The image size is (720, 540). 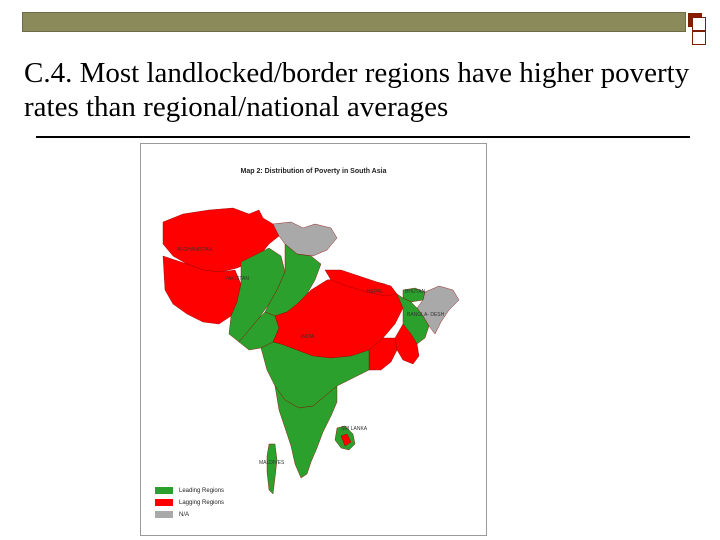 What do you see at coordinates (346, 440) in the screenshot?
I see `region-sri-lanka-lagging` at bounding box center [346, 440].